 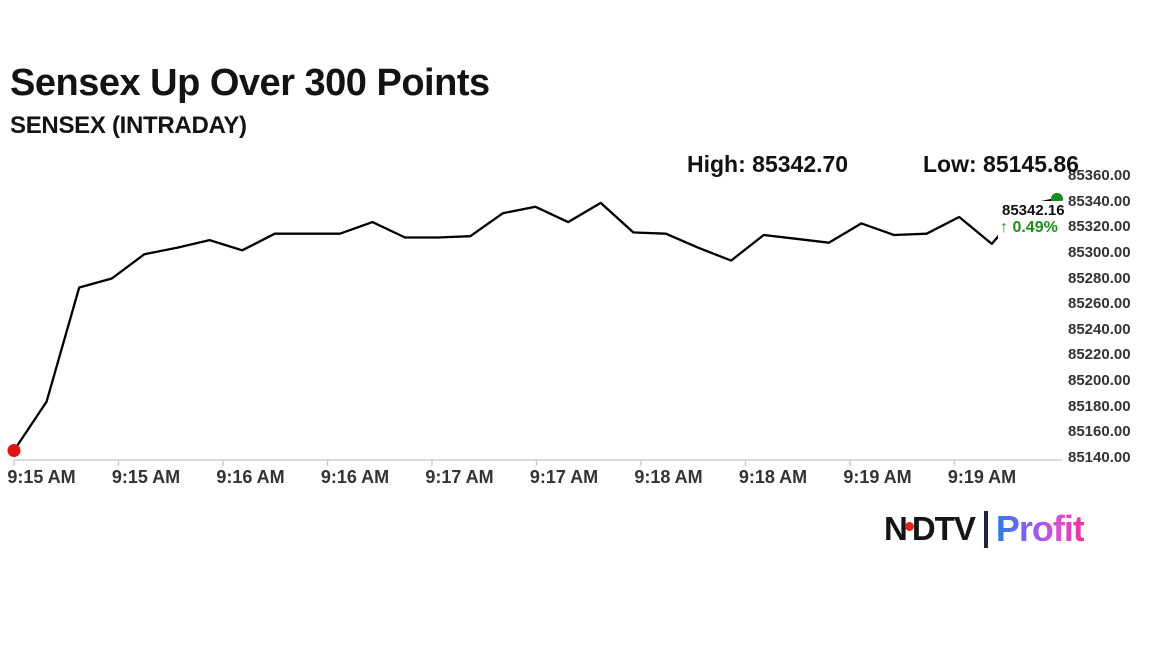 What do you see at coordinates (1099, 175) in the screenshot?
I see `y-axis-tick-label: 85360.00` at bounding box center [1099, 175].